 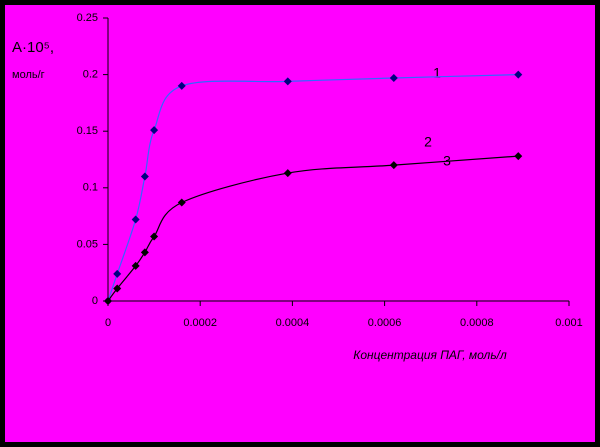 I want to click on y-axis-label: A·10⁵,, so click(x=33, y=47).